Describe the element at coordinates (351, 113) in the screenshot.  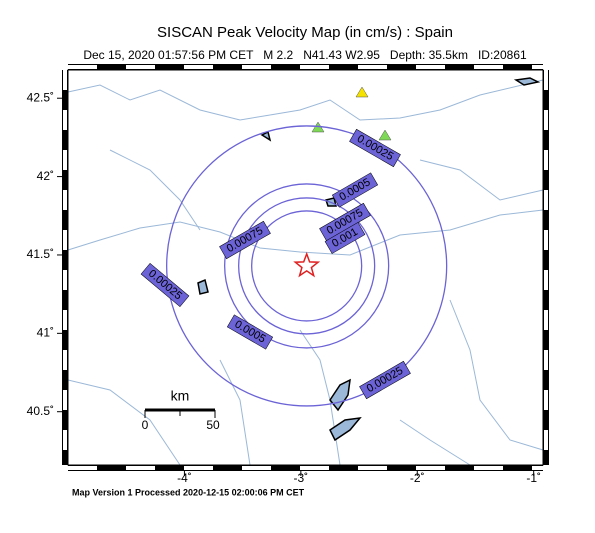
I see `stations` at that location.